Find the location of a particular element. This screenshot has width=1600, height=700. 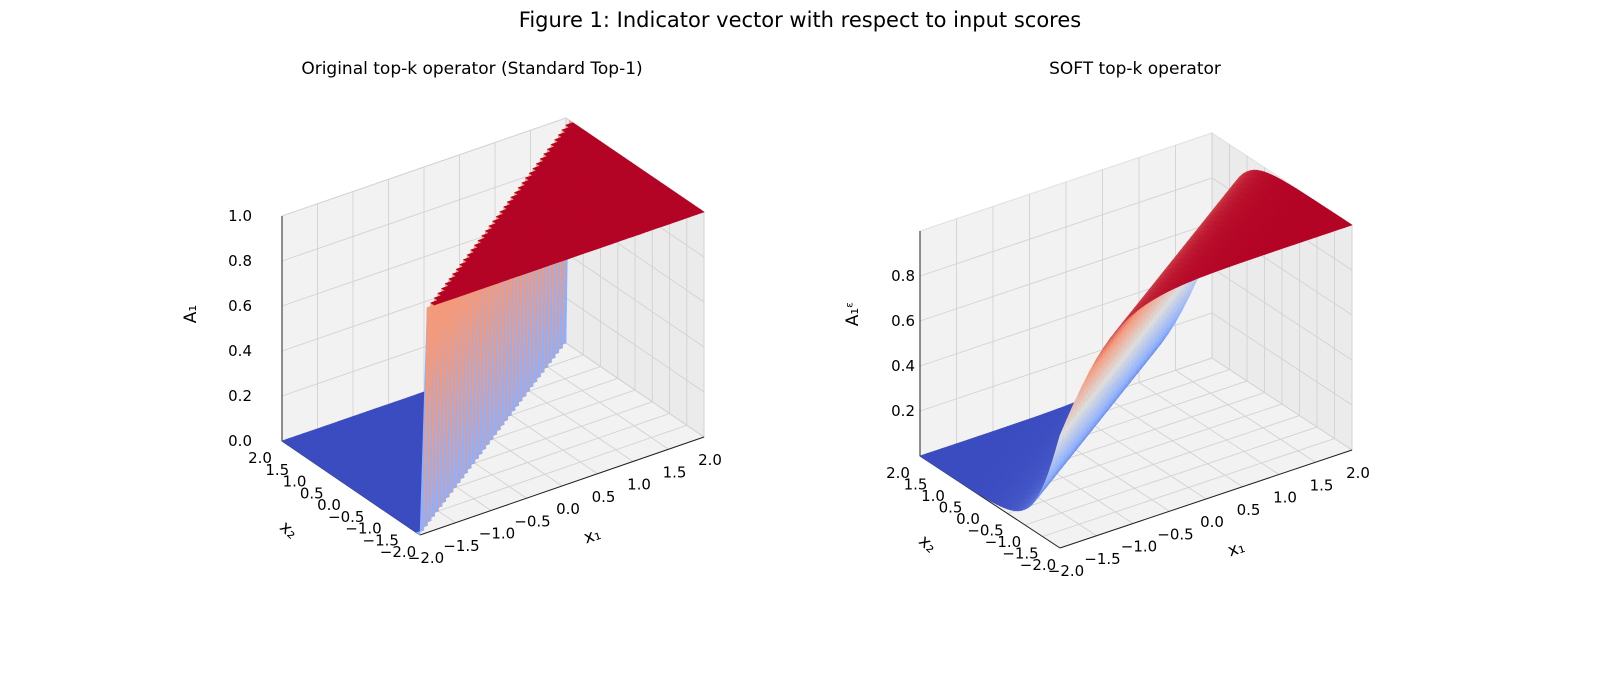

z-axis-label: A₁ is located at coordinates (191, 314).